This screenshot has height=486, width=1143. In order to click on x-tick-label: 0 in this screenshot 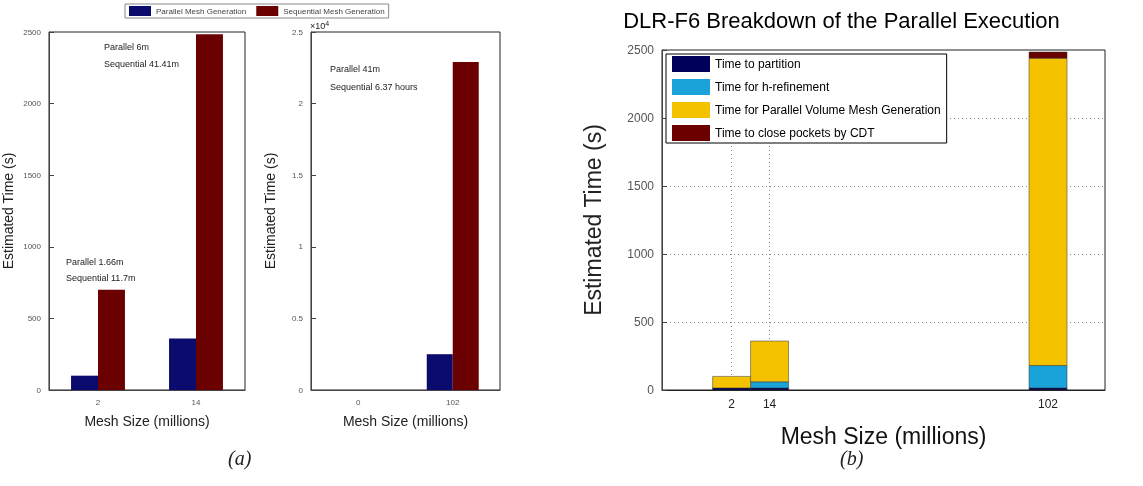, I will do `click(359, 402)`.